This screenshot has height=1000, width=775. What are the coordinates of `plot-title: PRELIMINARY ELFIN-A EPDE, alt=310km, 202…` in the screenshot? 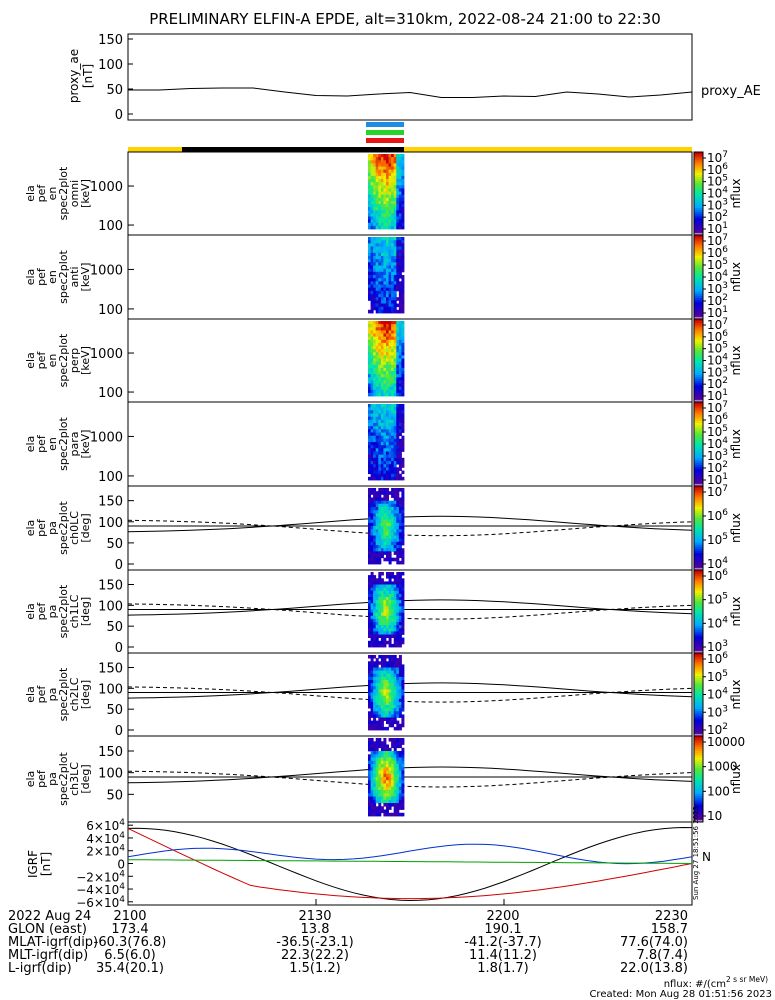 It's located at (405, 19).